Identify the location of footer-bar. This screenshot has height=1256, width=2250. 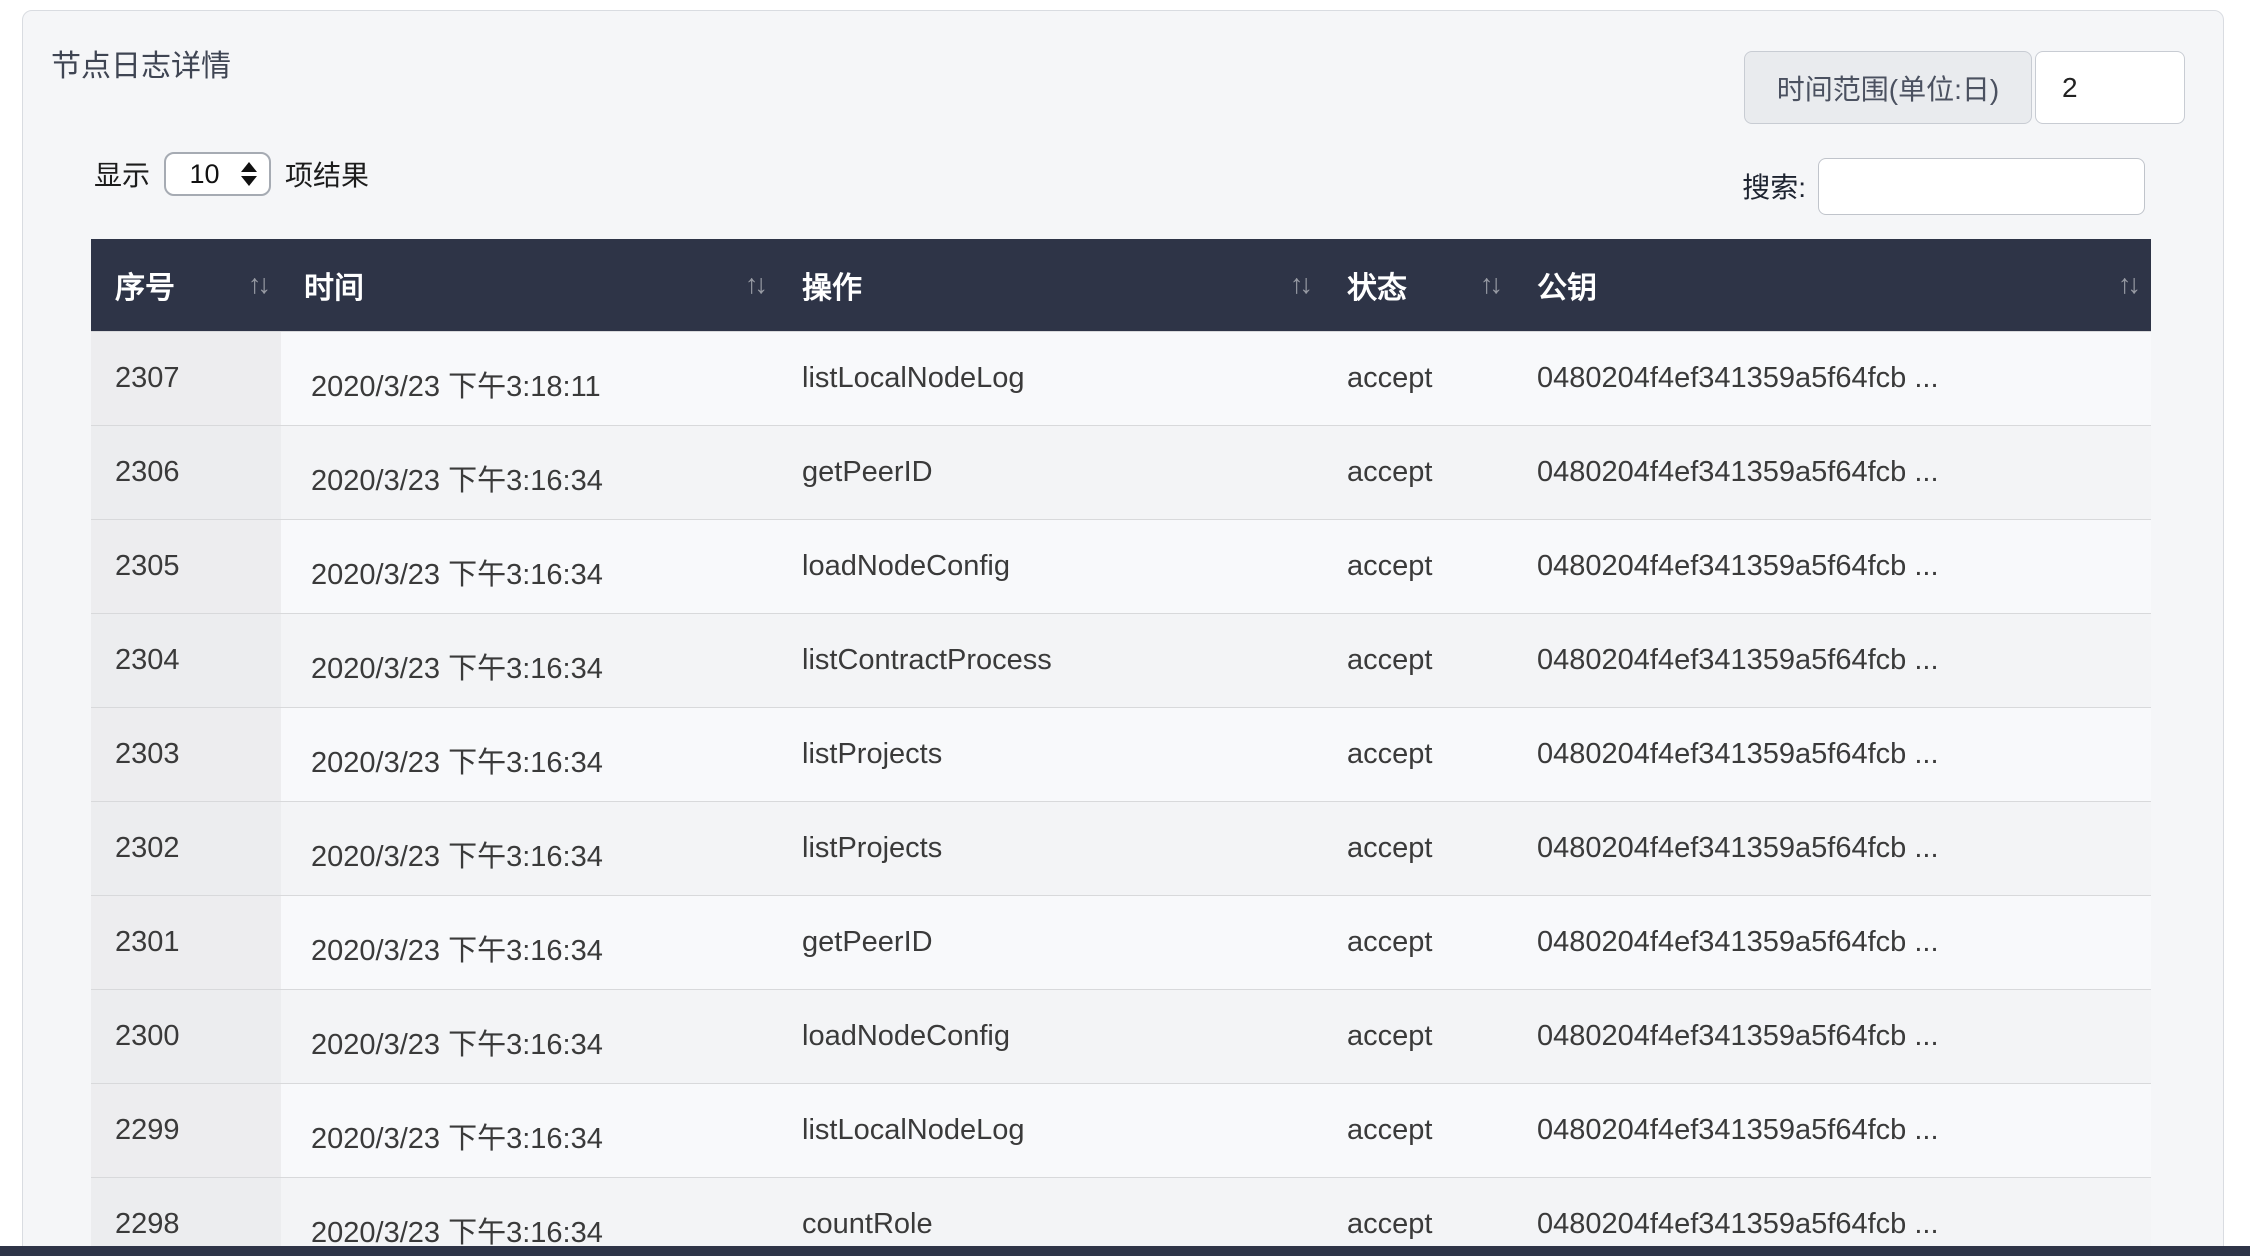
(1125, 1251).